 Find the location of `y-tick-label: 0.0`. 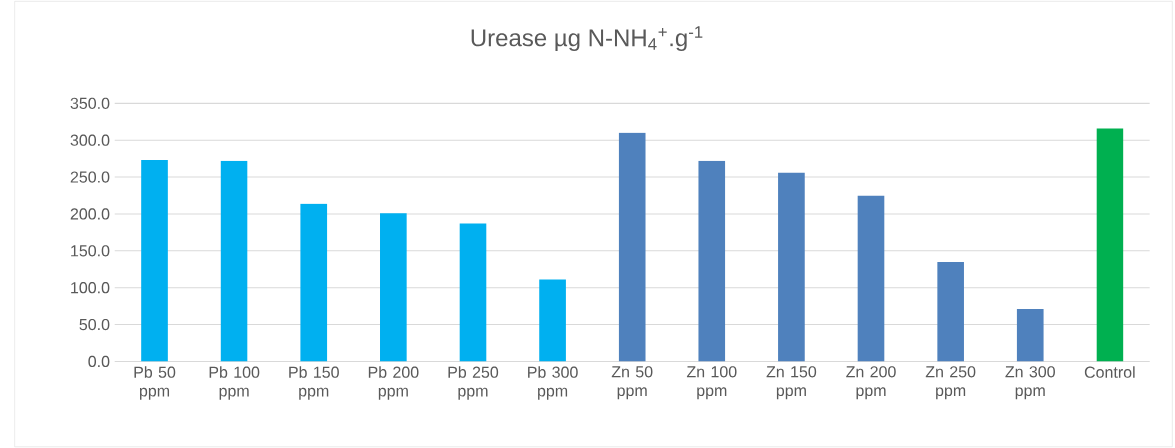

y-tick-label: 0.0 is located at coordinates (99, 361).